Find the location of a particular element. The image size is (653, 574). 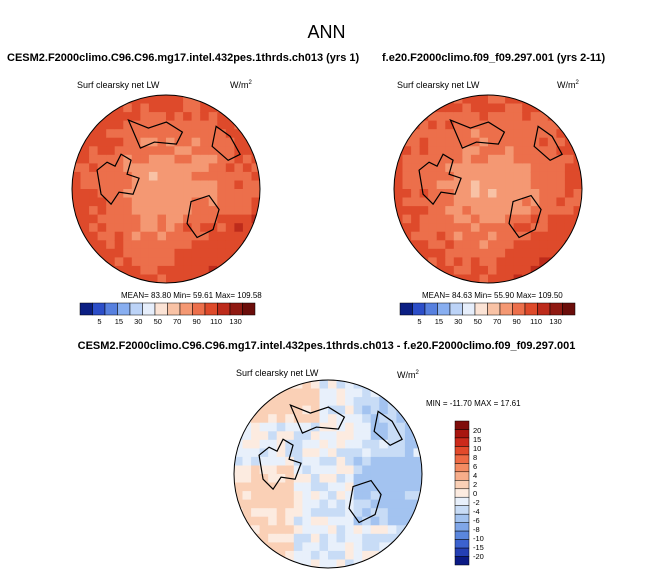

coastline is located at coordinates (388, 428).